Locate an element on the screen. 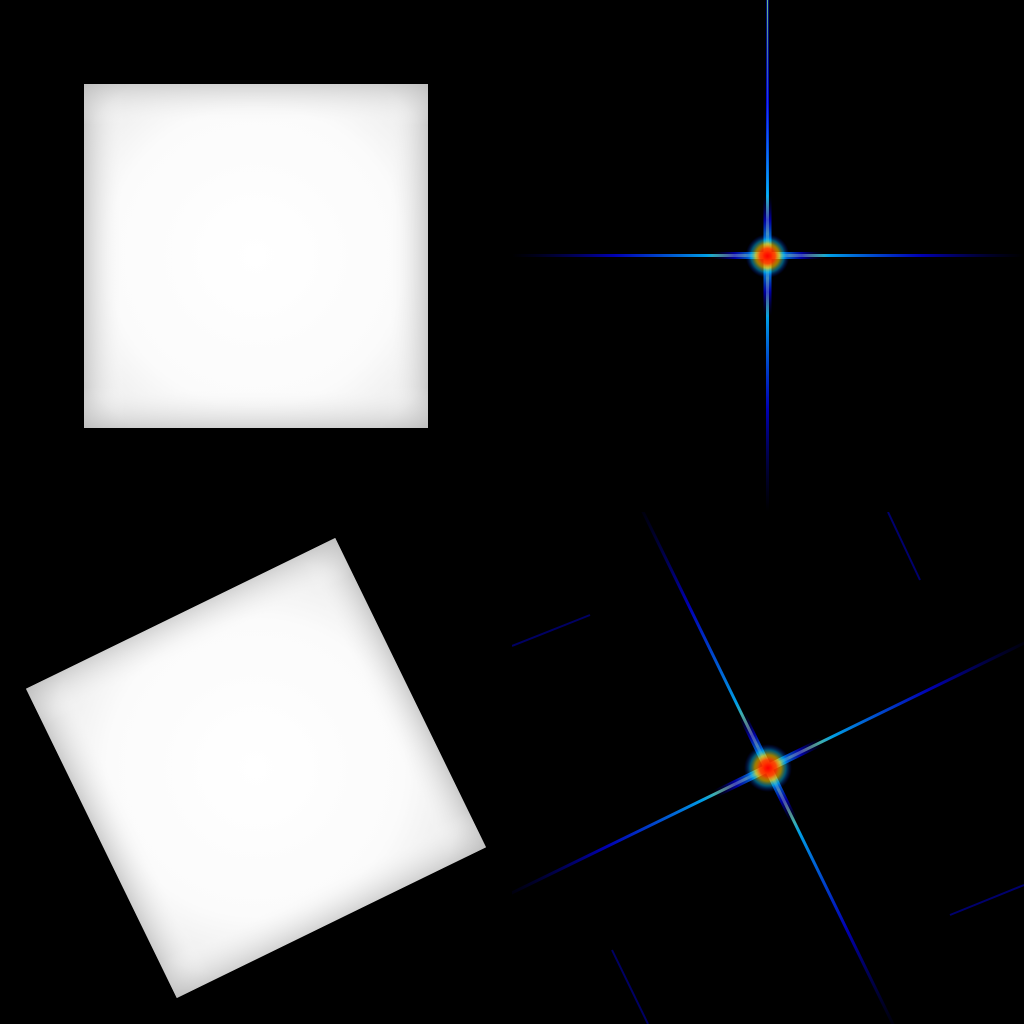  spectrum-core is located at coordinates (767, 256).